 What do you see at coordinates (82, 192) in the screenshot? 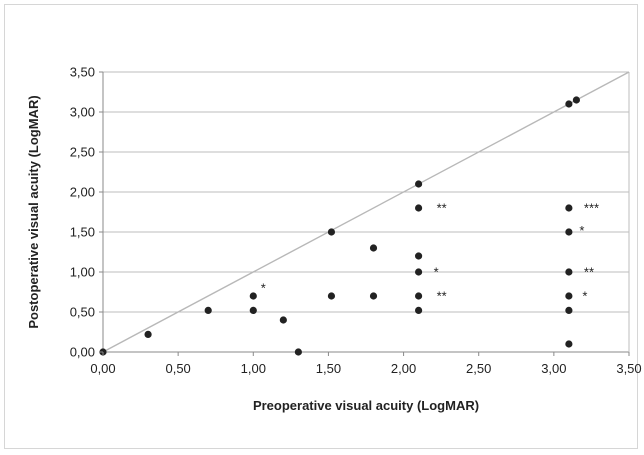
I see `y-tick-label: 2,00` at bounding box center [82, 192].